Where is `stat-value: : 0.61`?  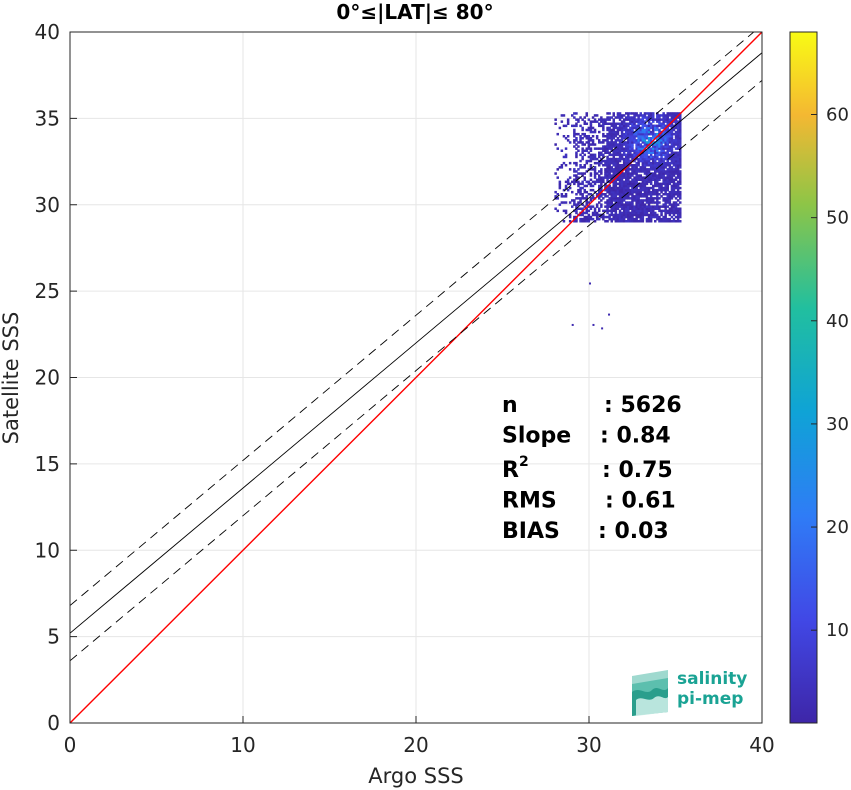
stat-value: : 0.61 is located at coordinates (640, 501).